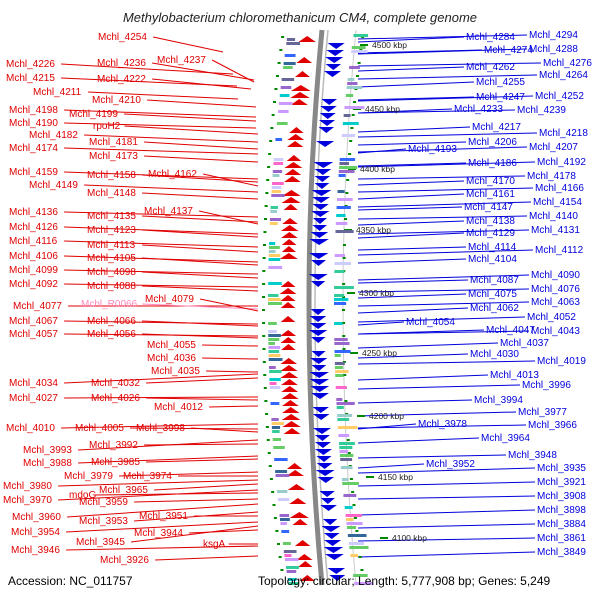  Describe the element at coordinates (349, 307) in the screenshot. I see `backbone-outer-arc` at that location.